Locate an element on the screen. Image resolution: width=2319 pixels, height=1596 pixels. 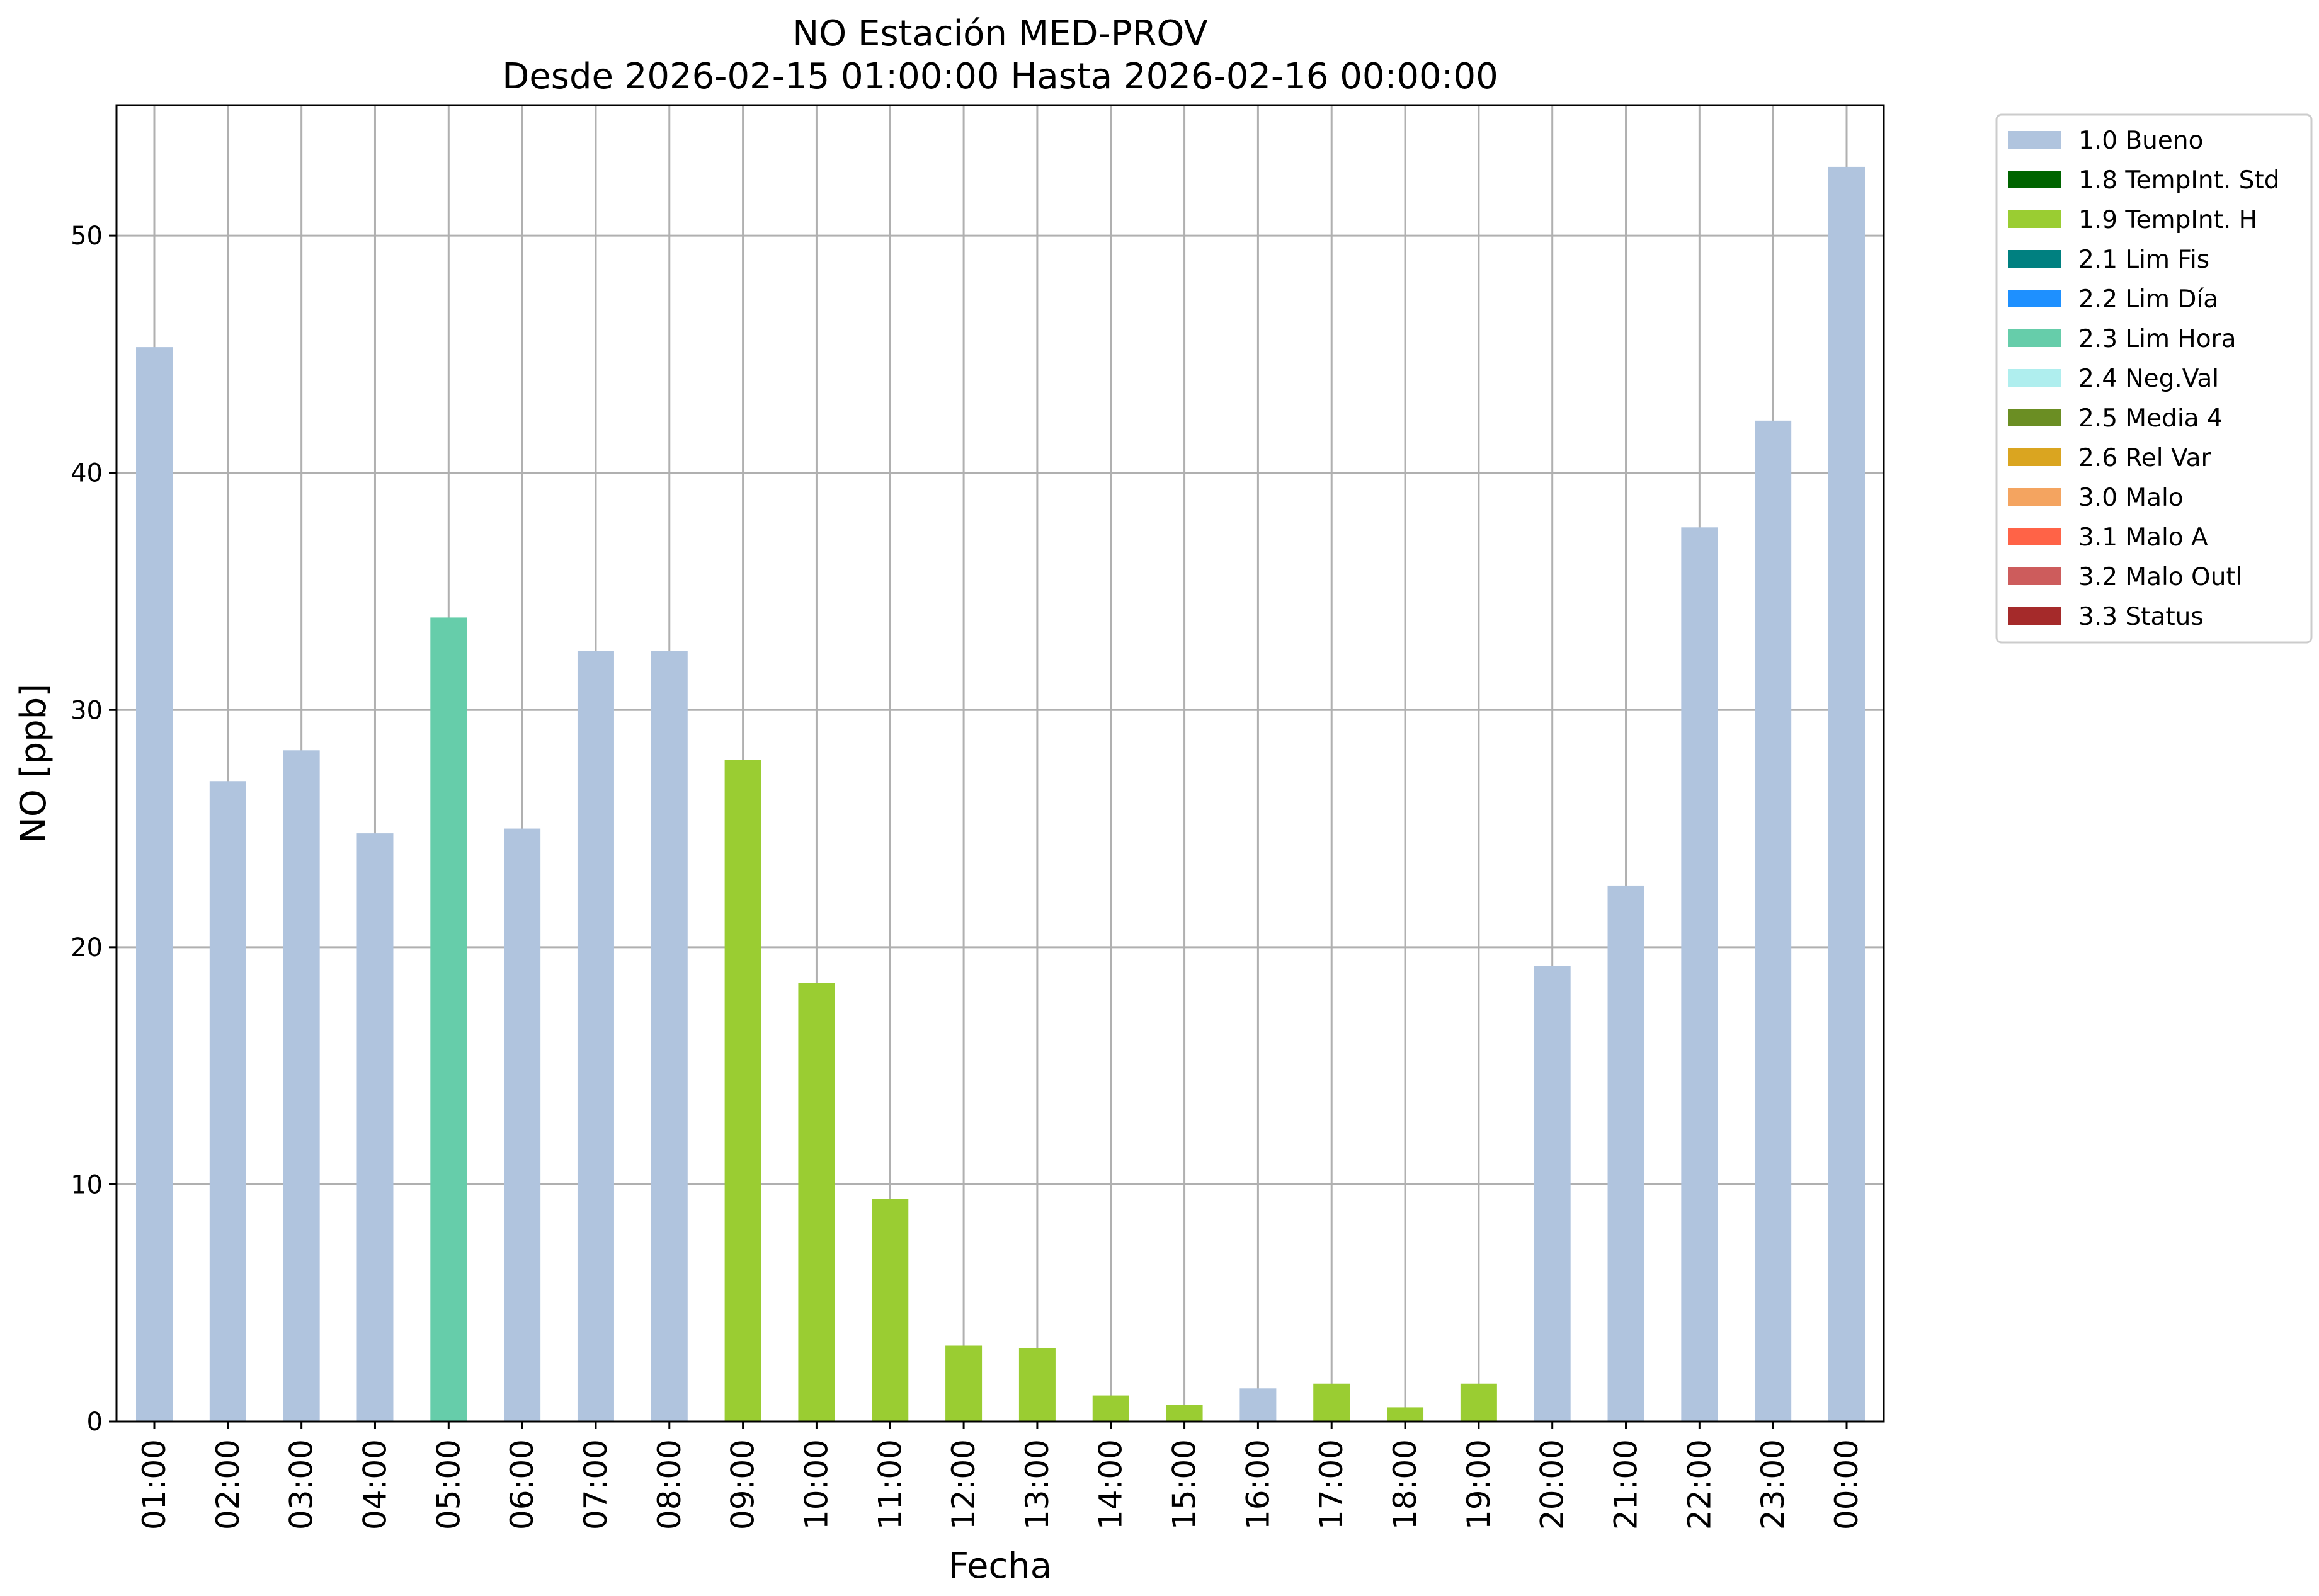
x-tick-label: 22:00 is located at coordinates (1699, 1484).